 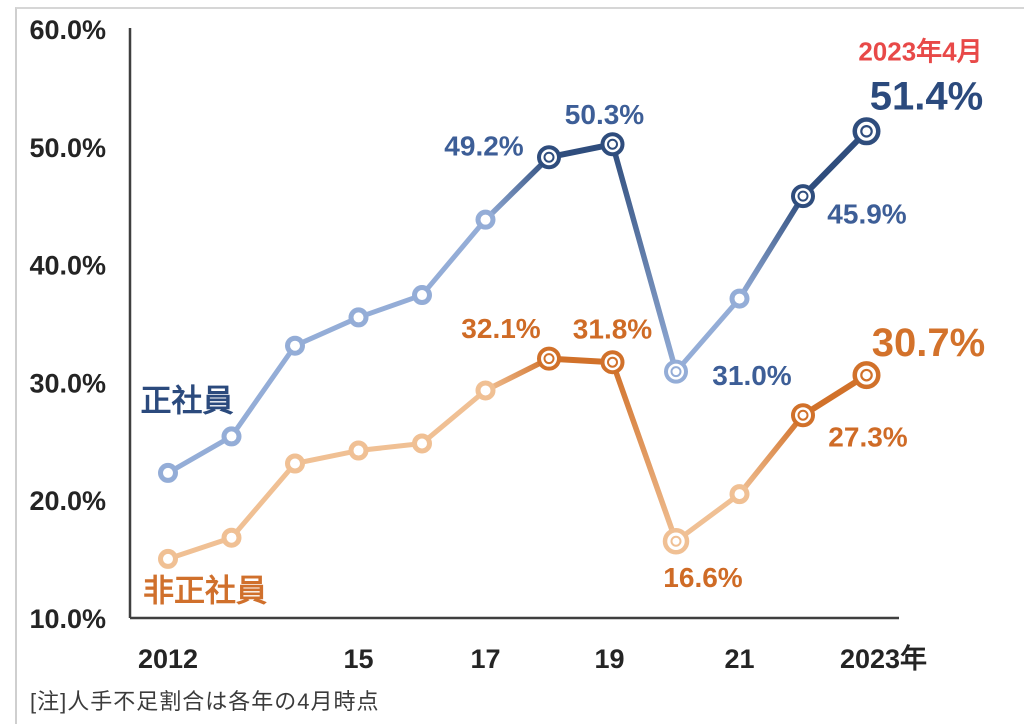 I want to click on data-point-regular-2019-inner, so click(x=612, y=144).